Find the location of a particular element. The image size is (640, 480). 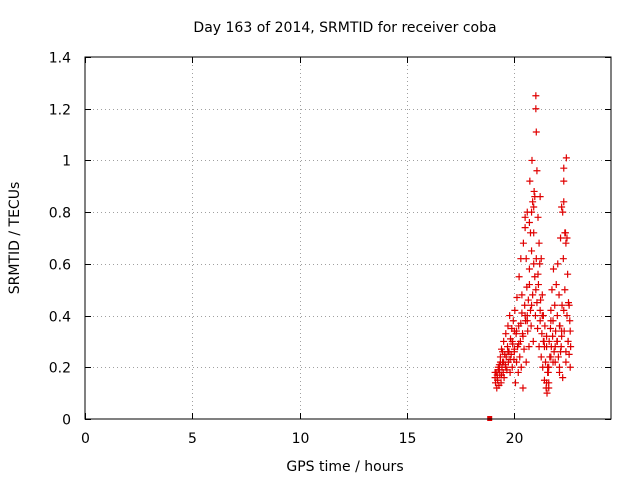

y-tick-label: 0 is located at coordinates (66, 421).